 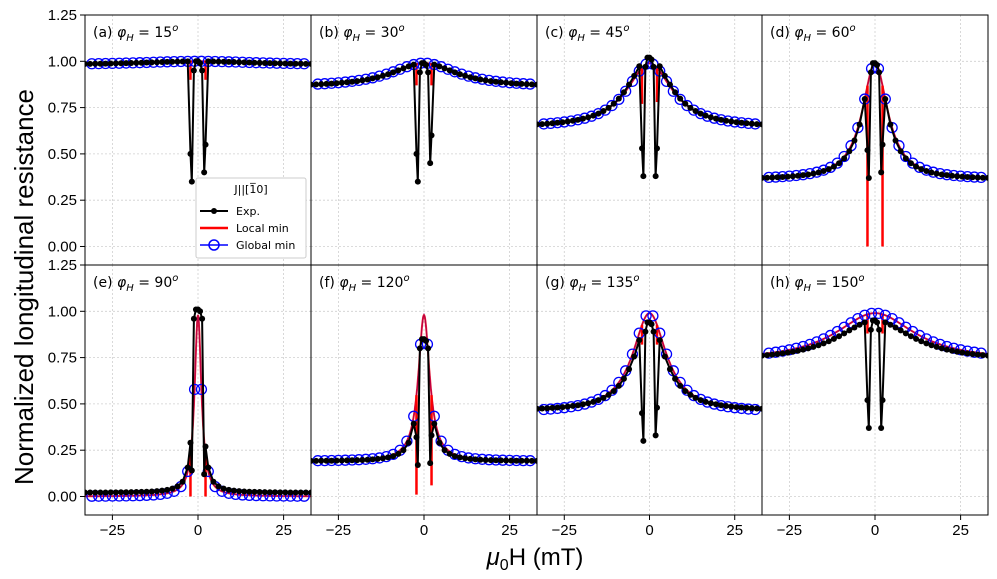 I want to click on panel-g: (g) φH = 135o, so click(x=649, y=390).